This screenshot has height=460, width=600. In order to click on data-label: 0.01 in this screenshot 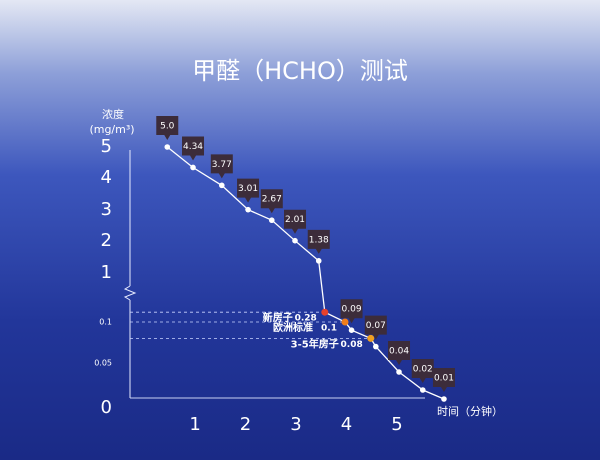, I will do `click(444, 379)`.